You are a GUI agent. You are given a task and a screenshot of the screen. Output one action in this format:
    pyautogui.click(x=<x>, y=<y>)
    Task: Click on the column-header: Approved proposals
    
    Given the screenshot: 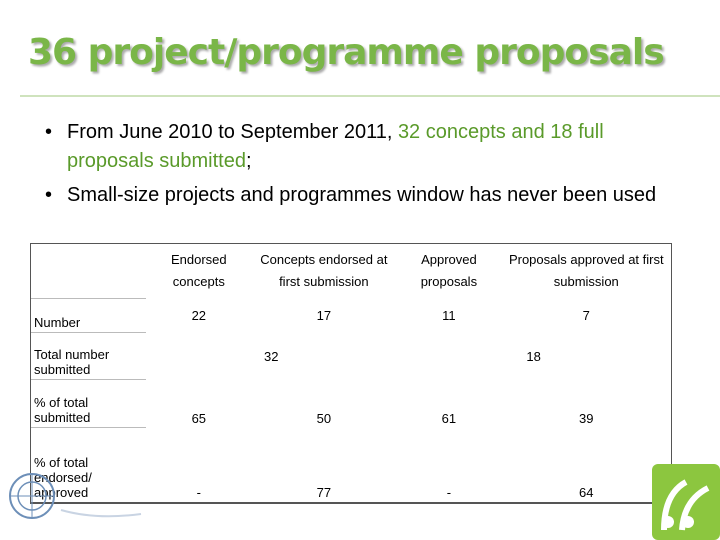 What is the action you would take?
    pyautogui.click(x=449, y=271)
    